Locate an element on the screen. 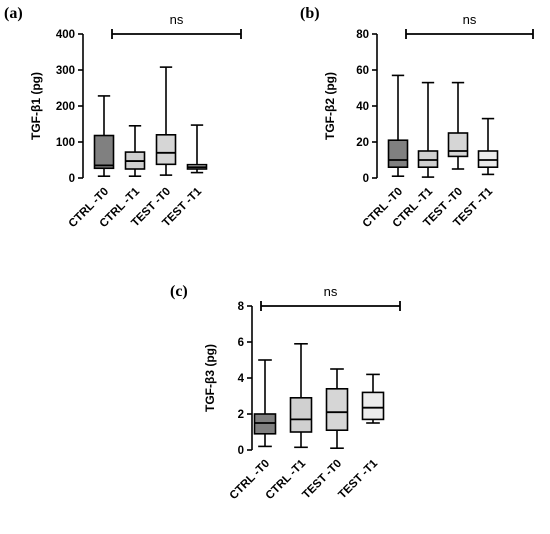 The width and height of the screenshot is (550, 534). y-tick-label: 8 is located at coordinates (241, 307).